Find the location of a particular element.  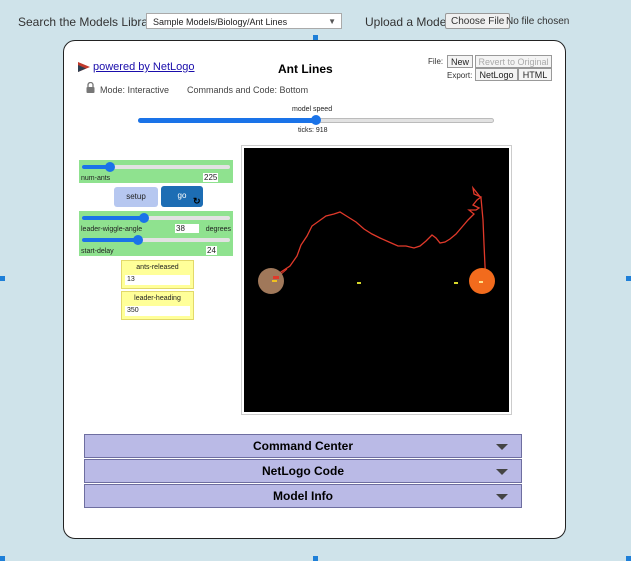

leader-heading-monitor: leader-heading 350 is located at coordinates (157, 305).